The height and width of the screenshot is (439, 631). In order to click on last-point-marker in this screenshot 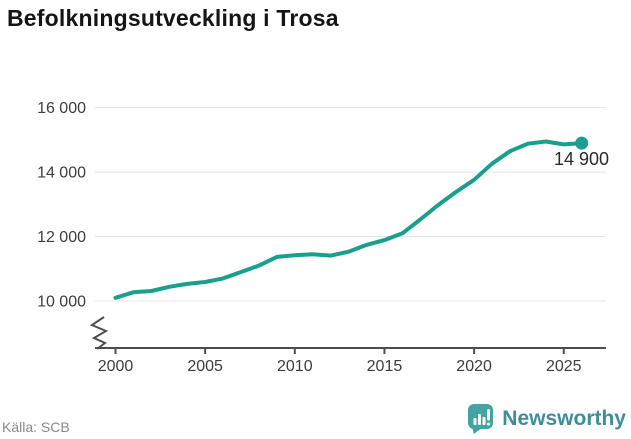, I will do `click(582, 143)`.